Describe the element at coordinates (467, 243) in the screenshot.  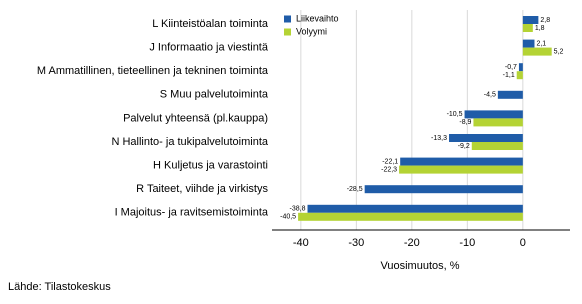
I see `x-tick-label: -10` at that location.